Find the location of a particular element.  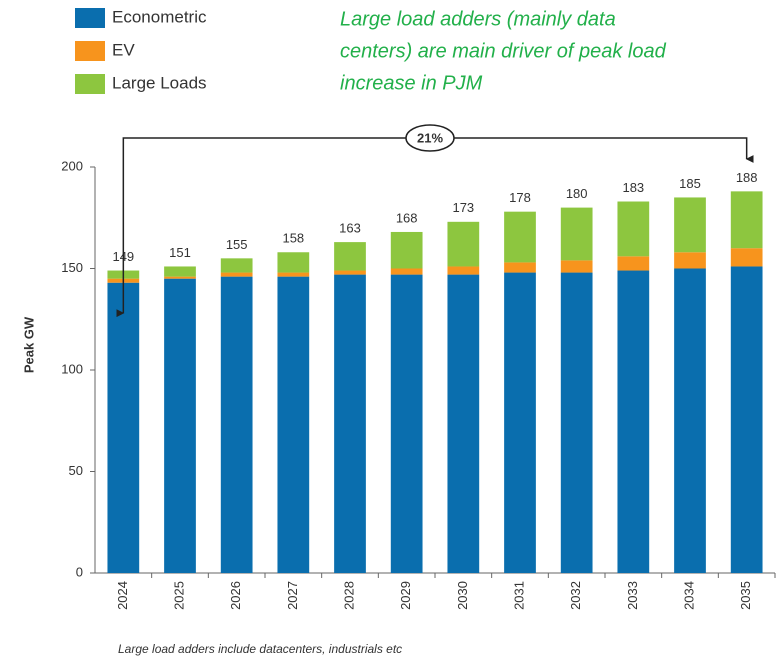

x-tick-label: 2025 is located at coordinates (178, 595).